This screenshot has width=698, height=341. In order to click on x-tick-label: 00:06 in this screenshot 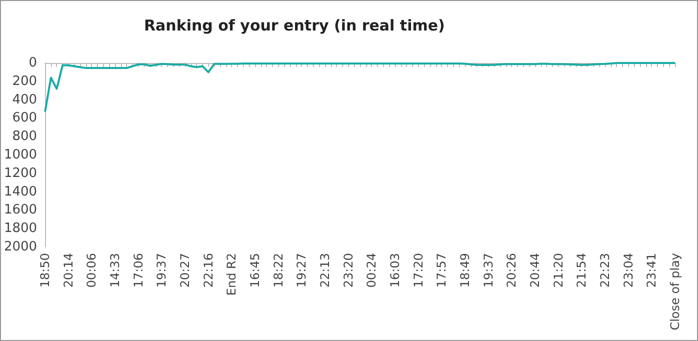, I will do `click(91, 270)`.